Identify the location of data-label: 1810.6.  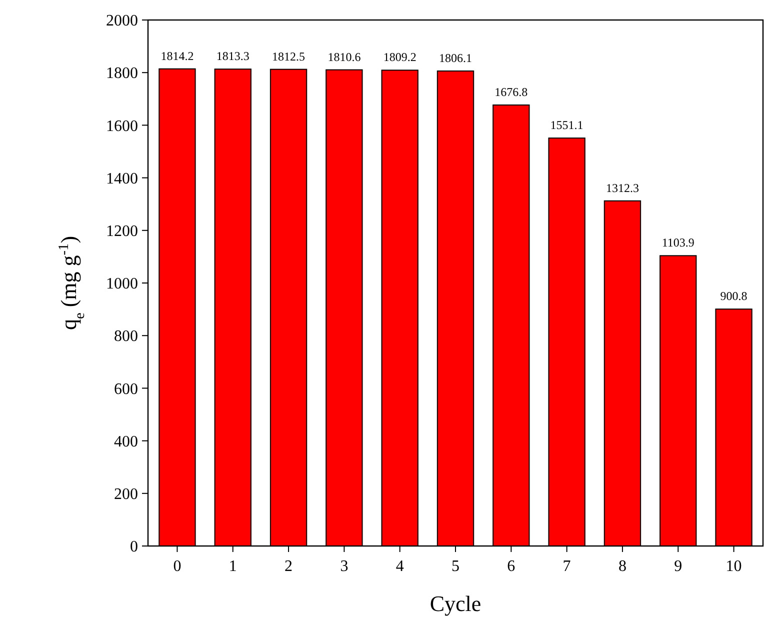
(344, 57).